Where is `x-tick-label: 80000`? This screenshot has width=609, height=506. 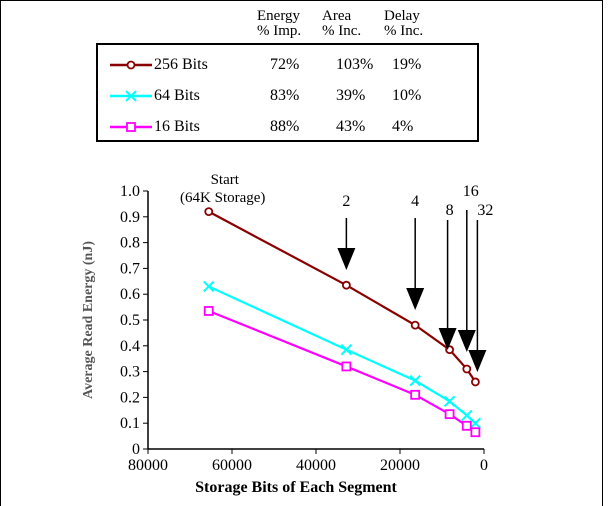 x-tick-label: 80000 is located at coordinates (148, 465).